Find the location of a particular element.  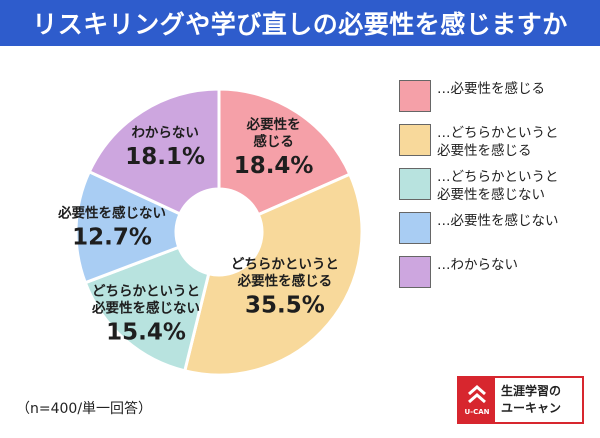

slice-somewhat-not-feel is located at coordinates (147, 309).